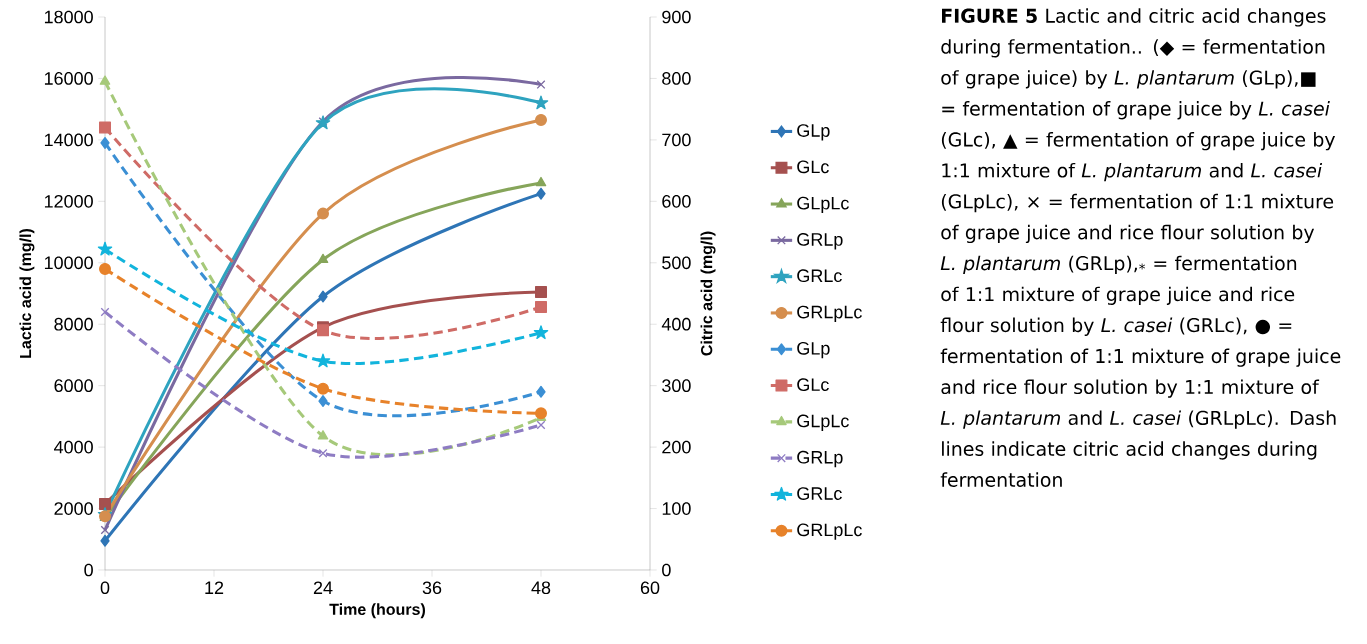 The width and height of the screenshot is (1367, 644). I want to click on y2-tick-label: 300, so click(676, 386).